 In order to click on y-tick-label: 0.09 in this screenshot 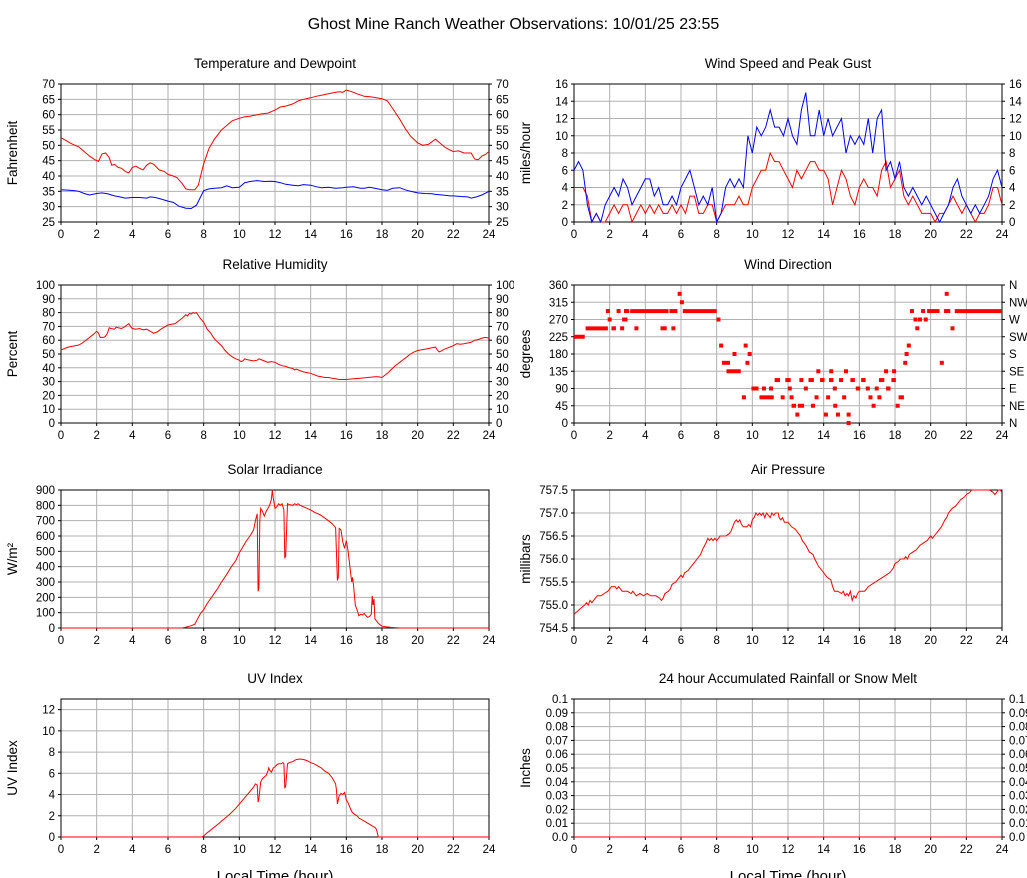, I will do `click(557, 714)`.